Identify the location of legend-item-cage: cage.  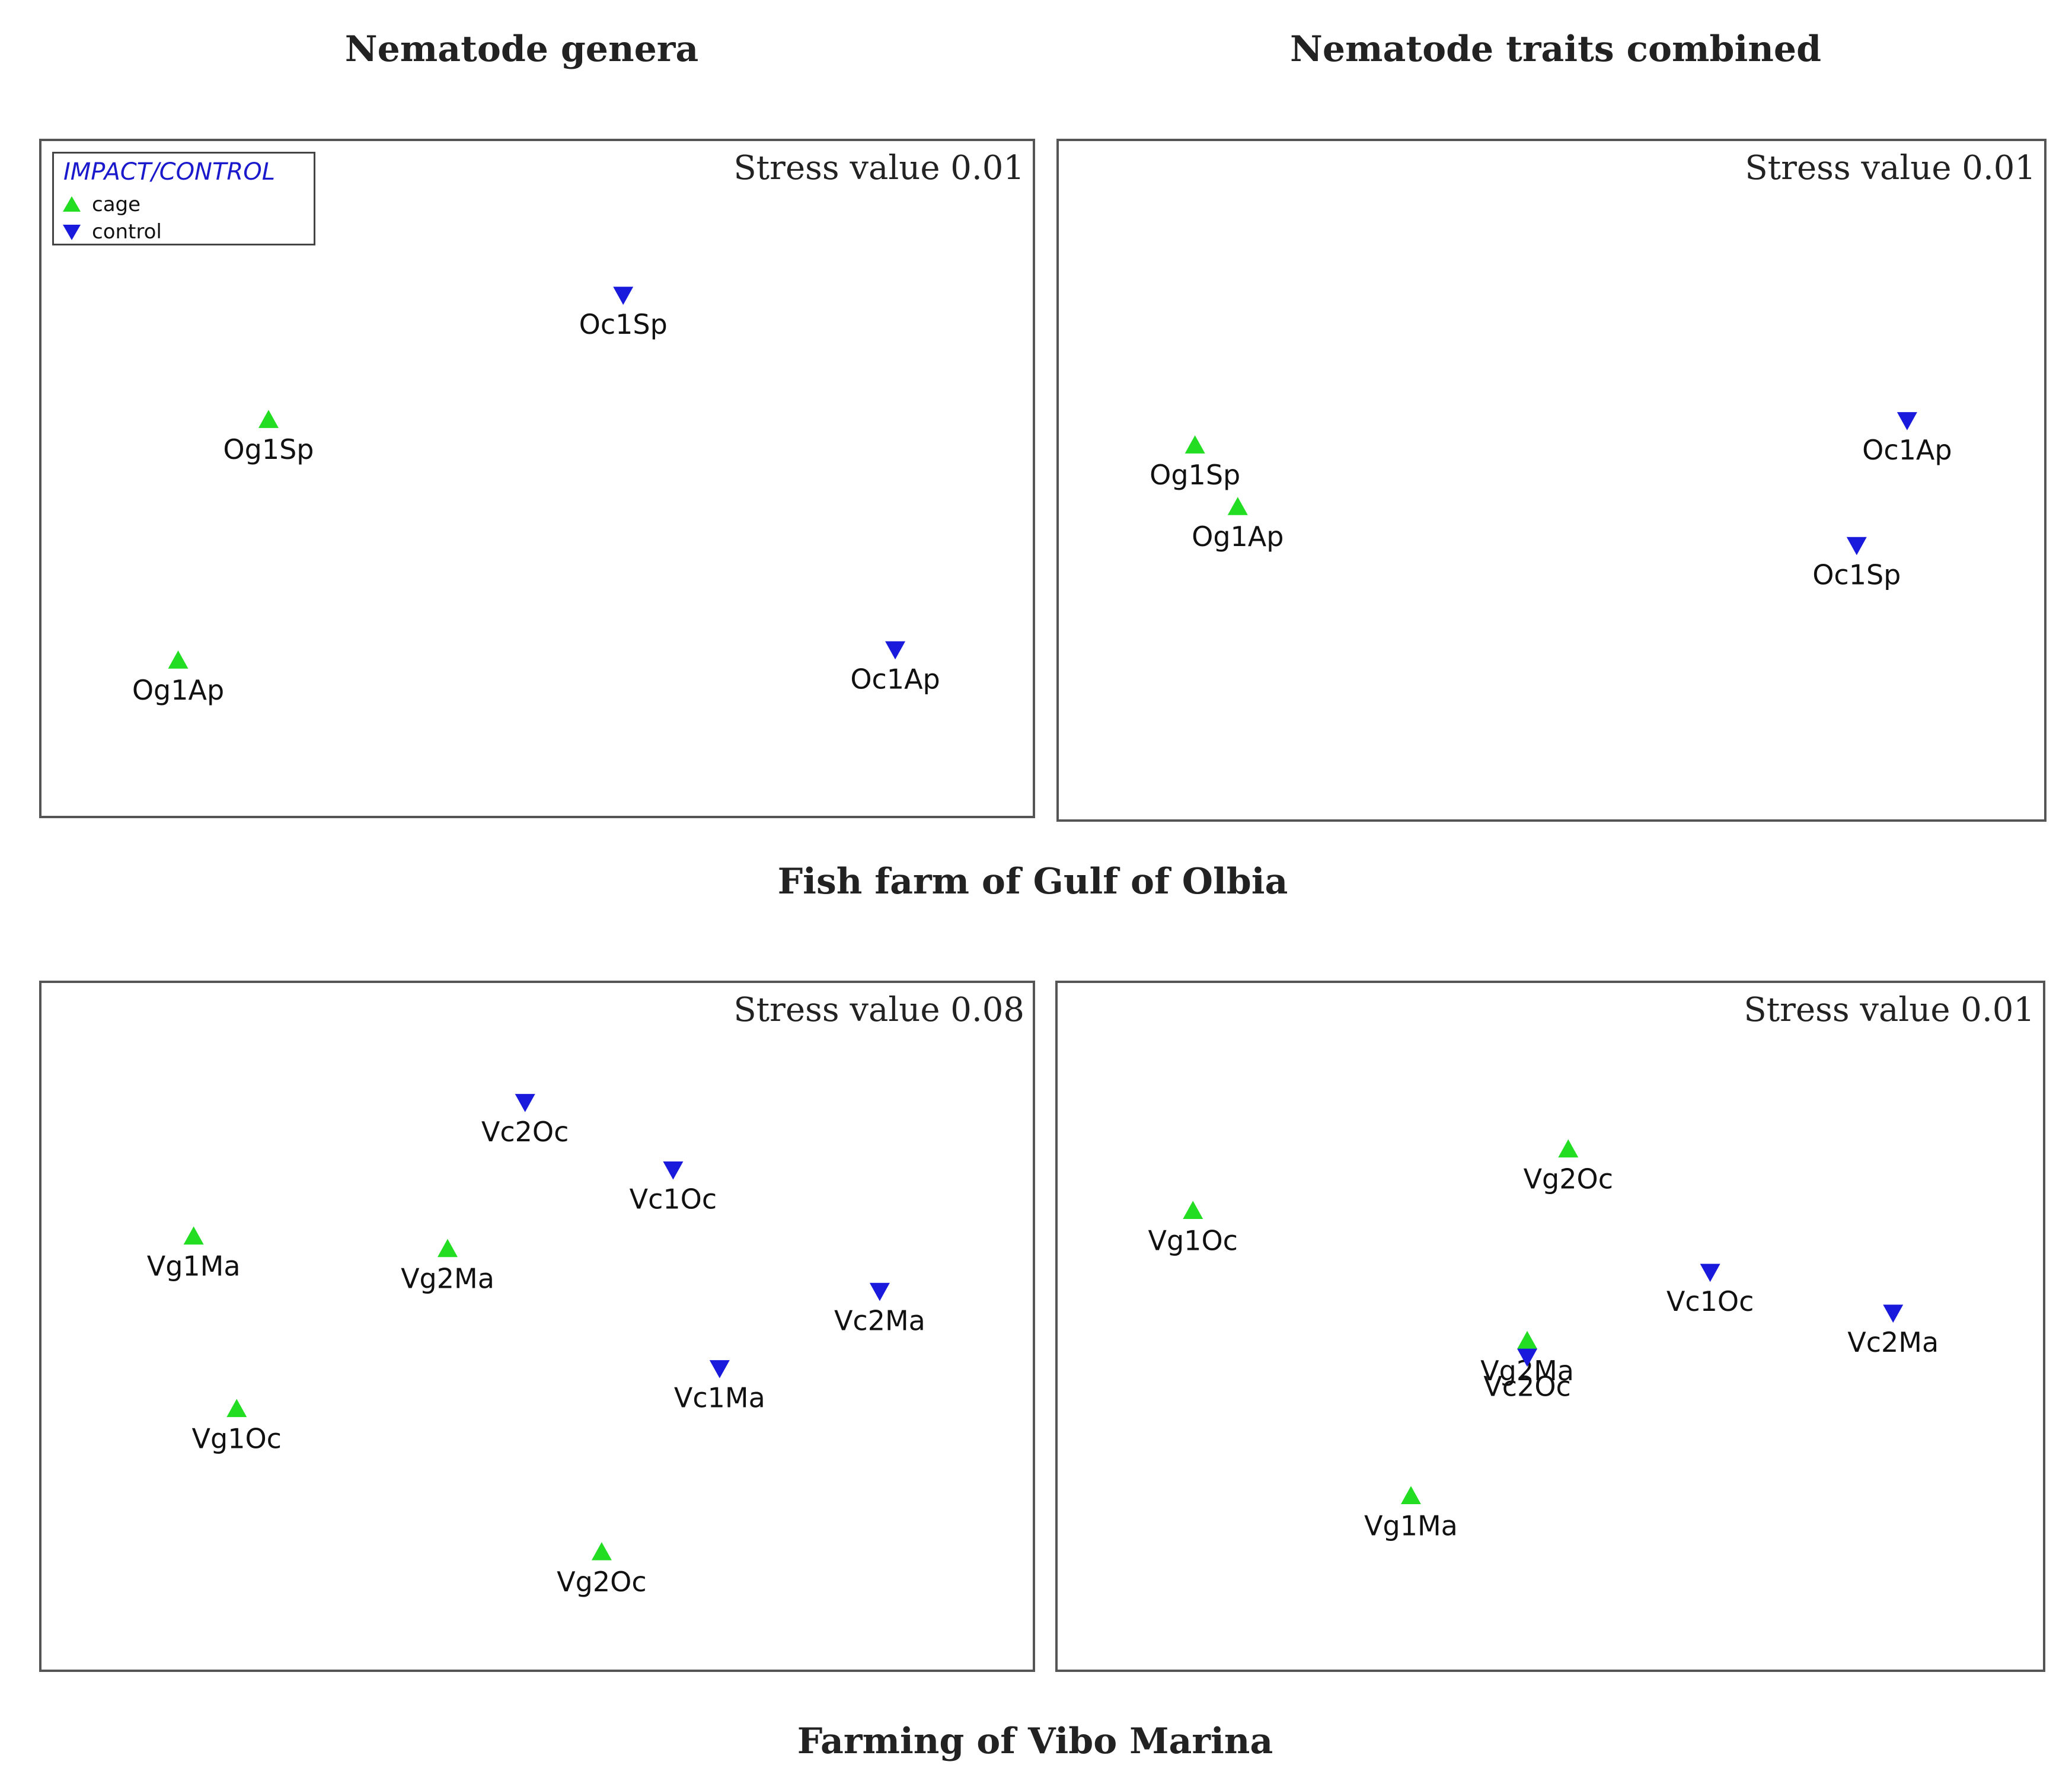
(101, 205).